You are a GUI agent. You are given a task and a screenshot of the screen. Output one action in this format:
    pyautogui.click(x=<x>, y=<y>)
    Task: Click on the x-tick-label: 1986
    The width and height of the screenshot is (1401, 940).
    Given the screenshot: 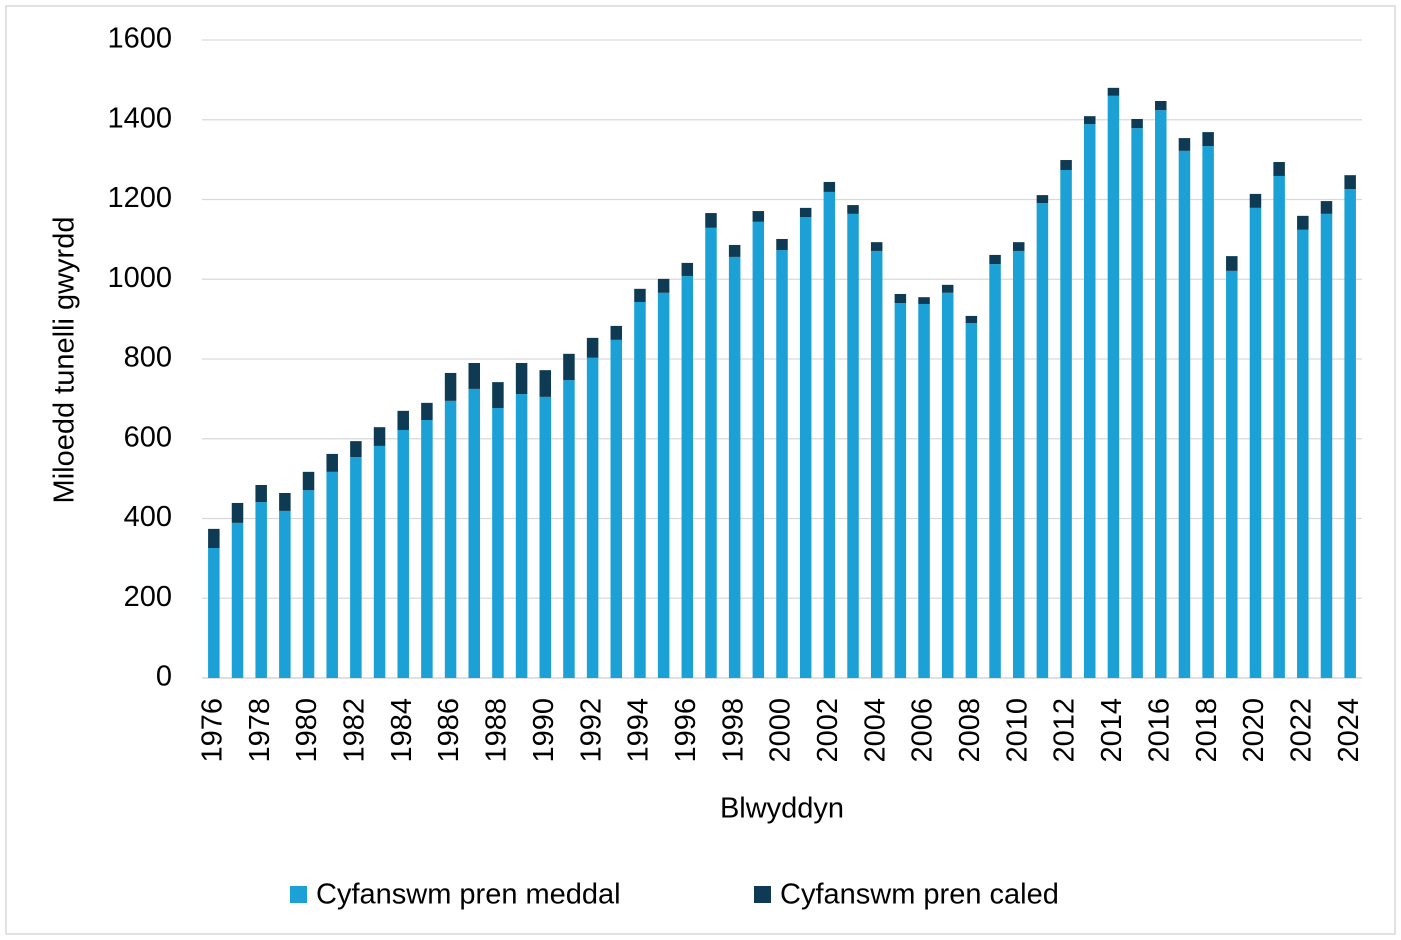 What is the action you would take?
    pyautogui.click(x=449, y=730)
    